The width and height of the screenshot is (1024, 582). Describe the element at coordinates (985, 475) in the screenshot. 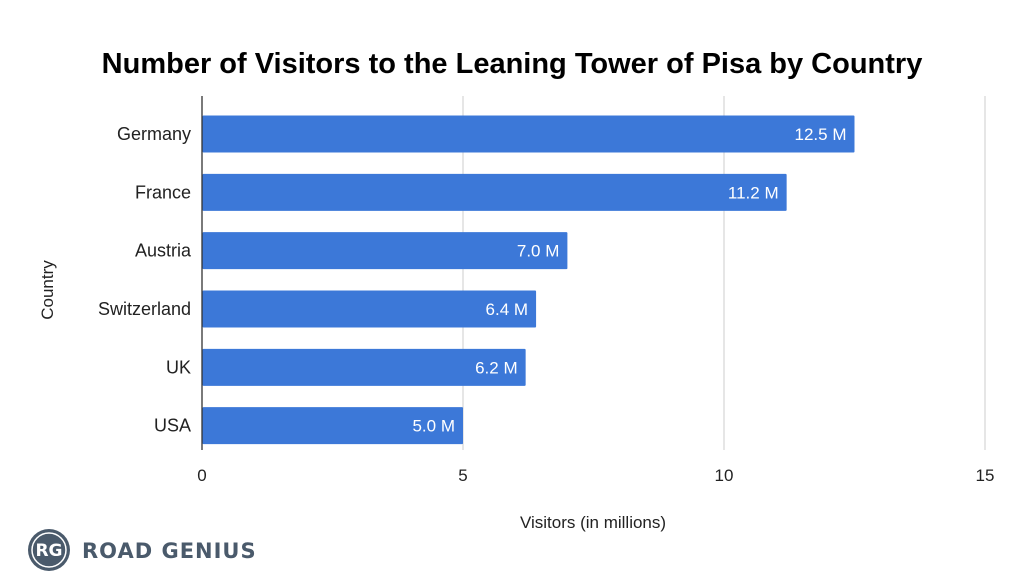

I see `x-tick-label: 15` at that location.